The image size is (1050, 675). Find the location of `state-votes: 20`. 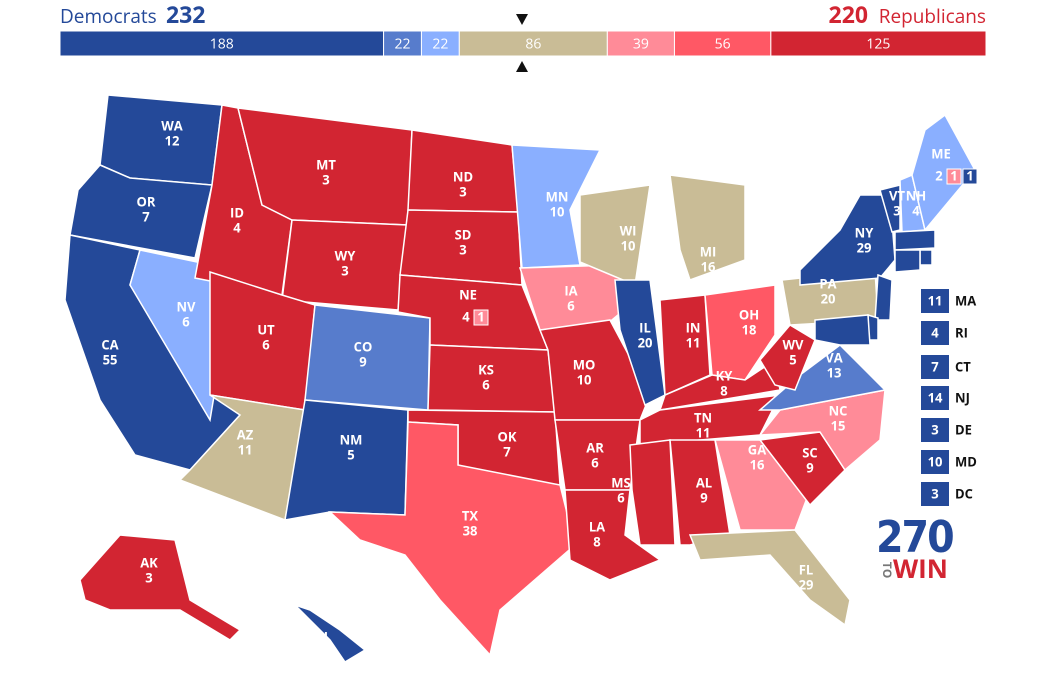

state-votes: 20 is located at coordinates (828, 298).